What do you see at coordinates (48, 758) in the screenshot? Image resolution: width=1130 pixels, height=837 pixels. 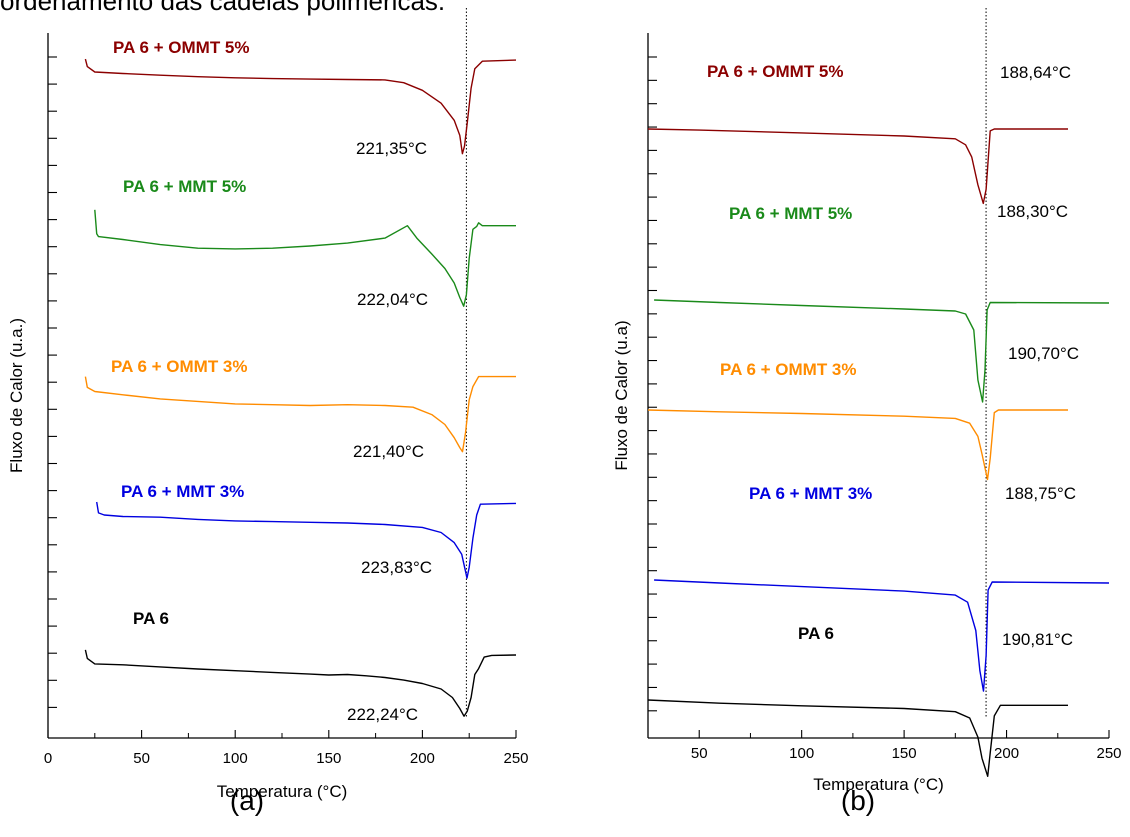 I see `x-tick-label: 0` at bounding box center [48, 758].